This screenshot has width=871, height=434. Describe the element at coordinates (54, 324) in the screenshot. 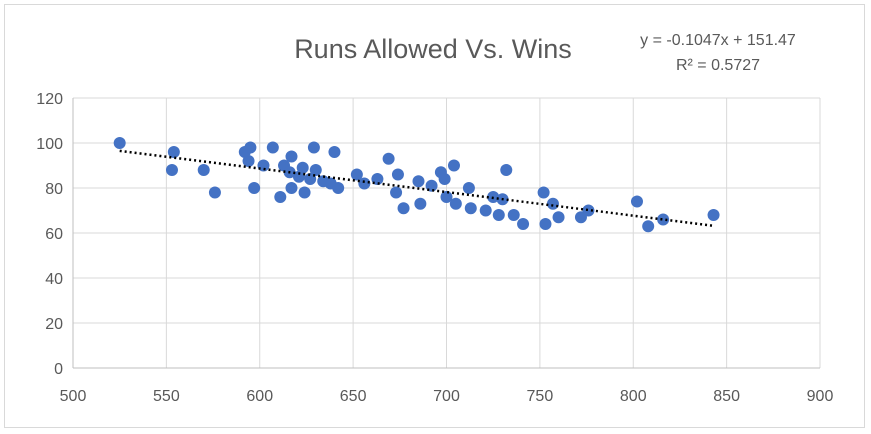

I see `y-tick-label: 20` at that location.